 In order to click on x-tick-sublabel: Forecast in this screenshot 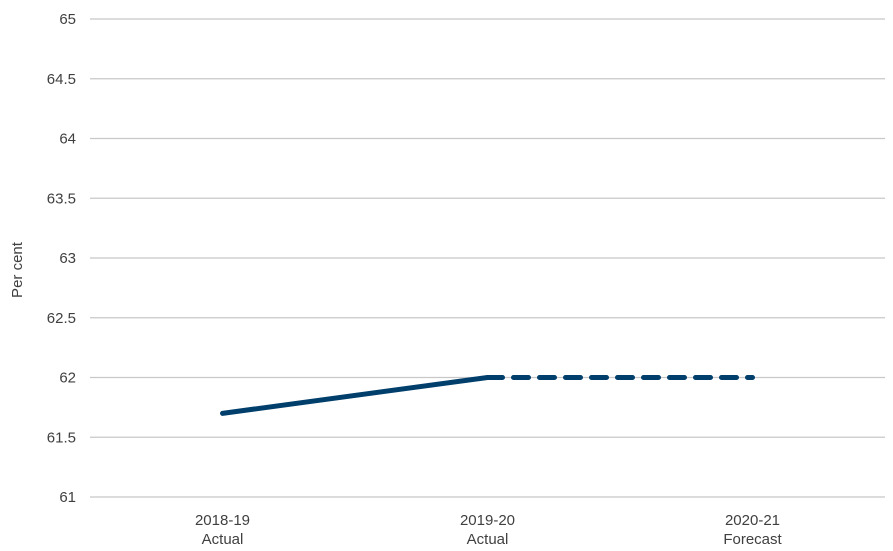, I will do `click(752, 539)`.